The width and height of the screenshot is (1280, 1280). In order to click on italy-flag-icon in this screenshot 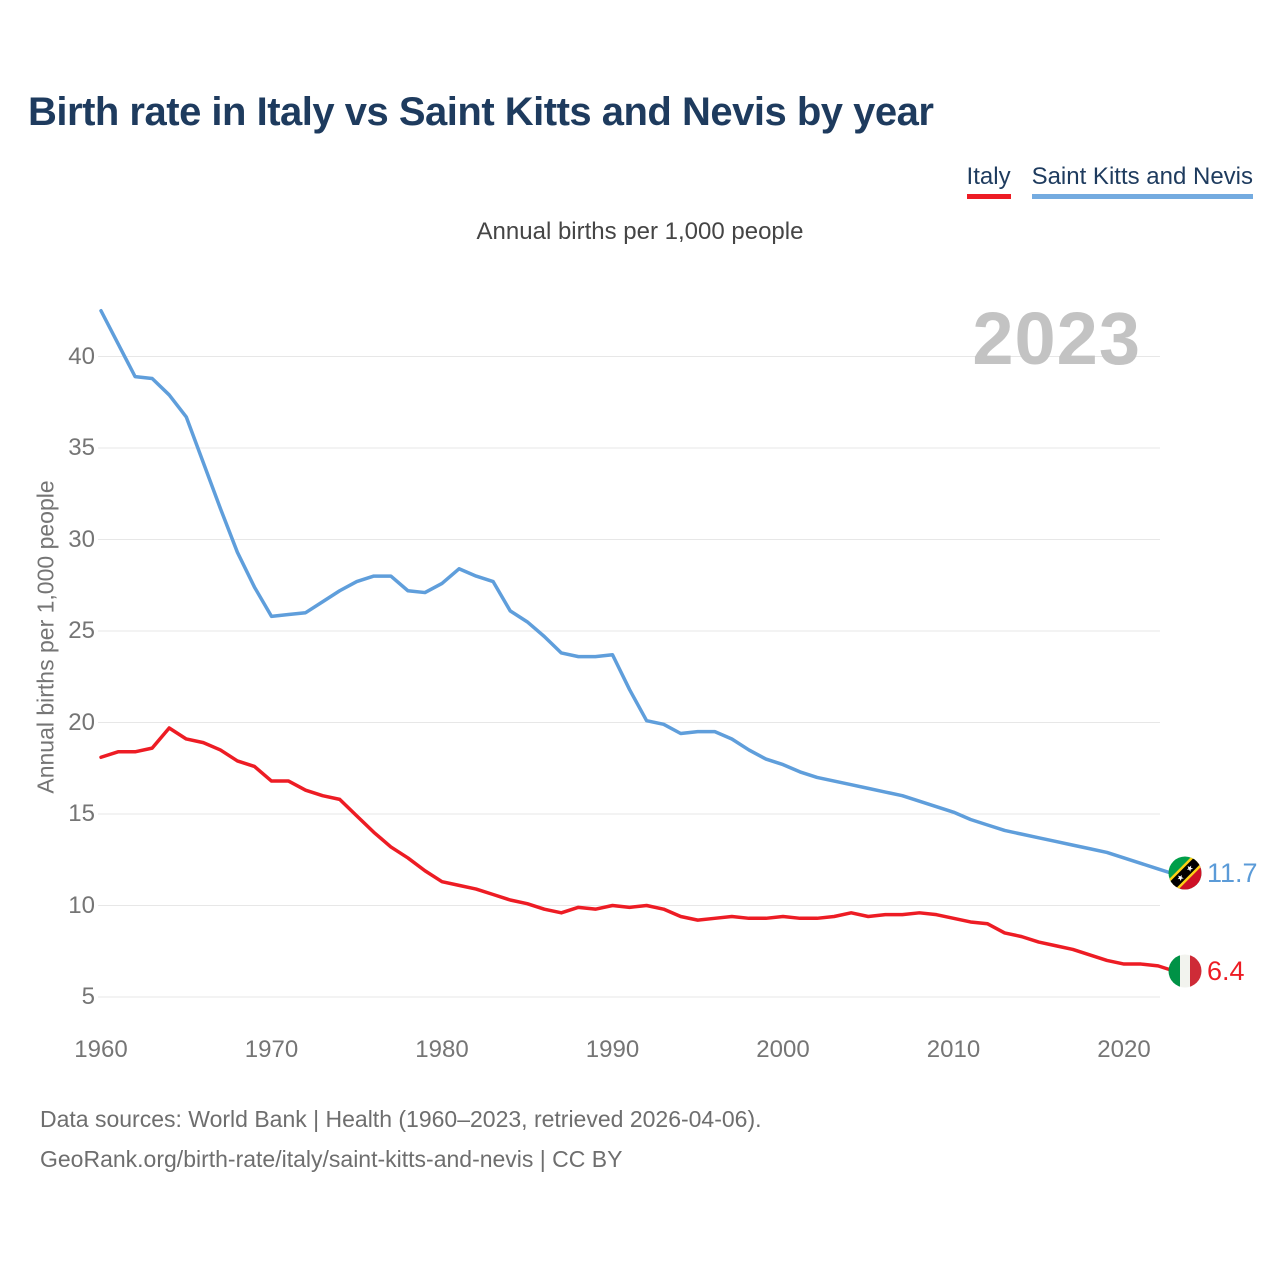, I will do `click(1185, 971)`.